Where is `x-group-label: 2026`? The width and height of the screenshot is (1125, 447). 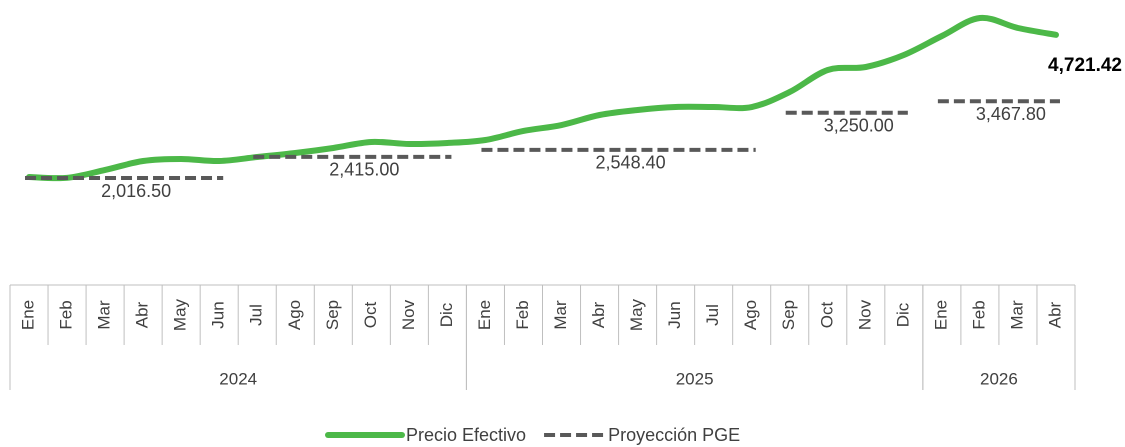
x-group-label: 2026 is located at coordinates (999, 378).